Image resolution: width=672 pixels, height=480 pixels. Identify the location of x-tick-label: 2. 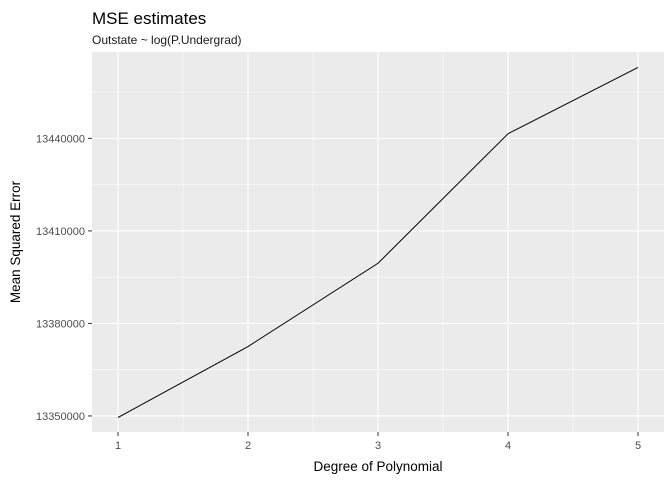
(248, 446).